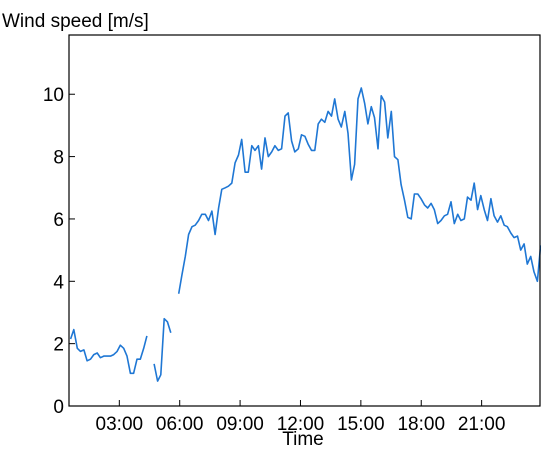  What do you see at coordinates (421, 424) in the screenshot?
I see `x-tick-label: 18:00` at bounding box center [421, 424].